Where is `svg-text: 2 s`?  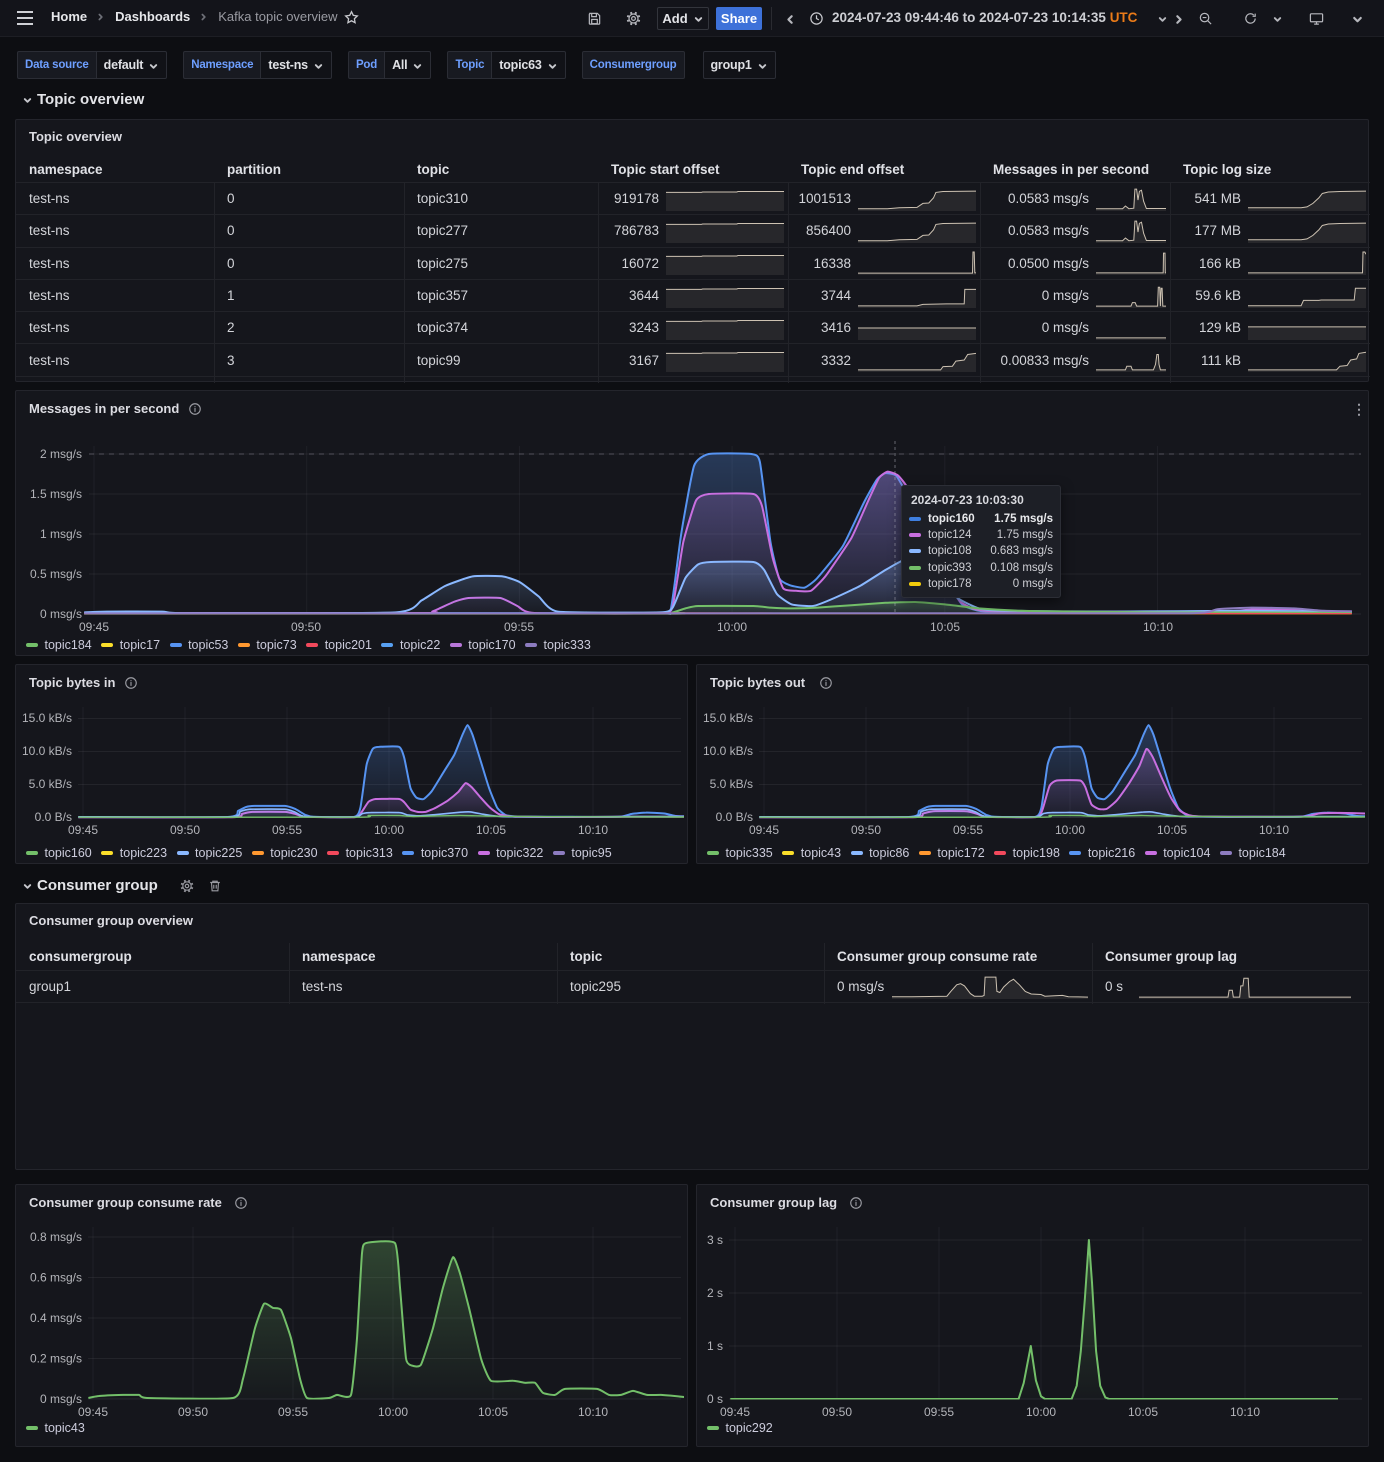
svg-text: 2 s is located at coordinates (715, 1293).